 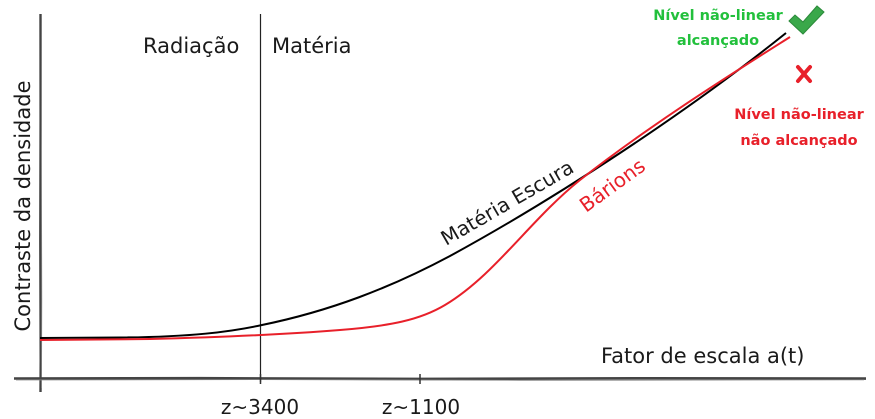 I want to click on tick-recombination-label: z~1100, so click(x=421, y=407).